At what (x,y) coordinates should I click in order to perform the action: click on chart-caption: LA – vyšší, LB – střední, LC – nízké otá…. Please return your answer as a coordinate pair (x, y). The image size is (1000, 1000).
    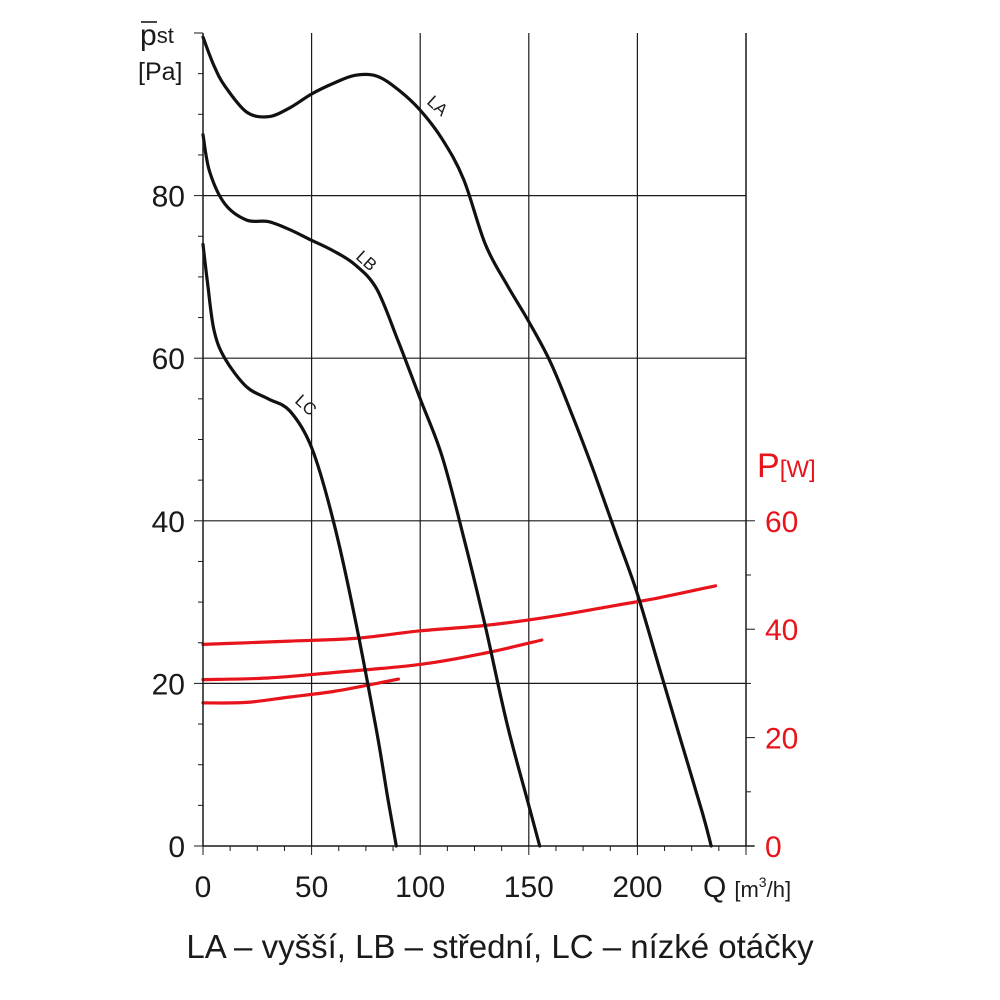
    Looking at the image, I should click on (500, 946).